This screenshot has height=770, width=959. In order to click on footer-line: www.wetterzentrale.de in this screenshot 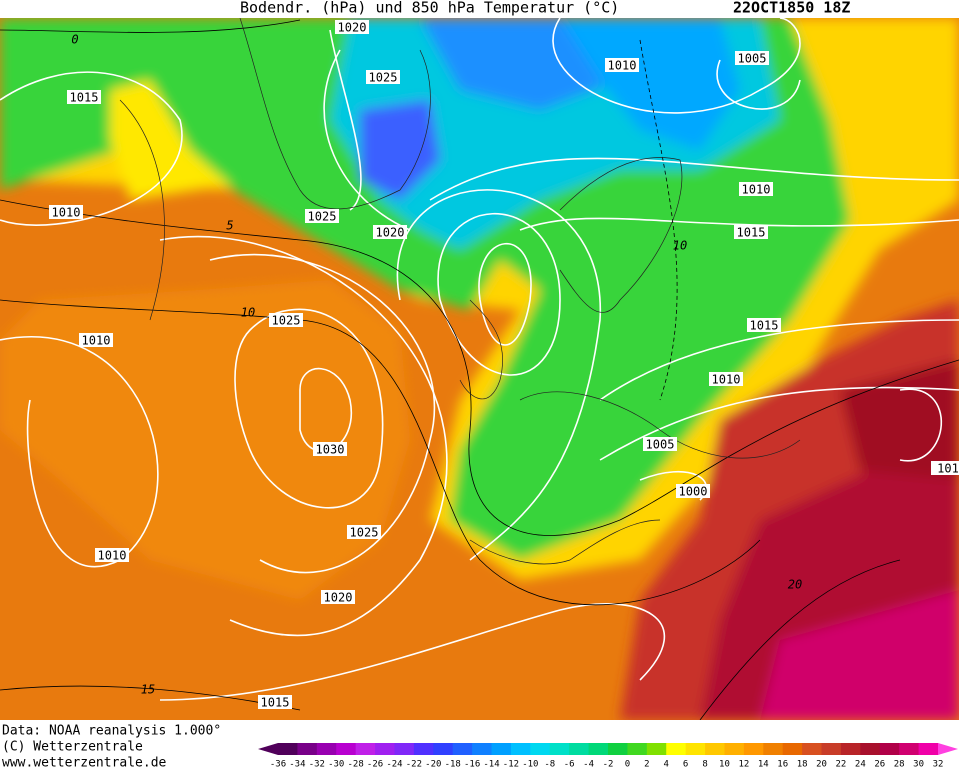, I will do `click(84, 763)`.